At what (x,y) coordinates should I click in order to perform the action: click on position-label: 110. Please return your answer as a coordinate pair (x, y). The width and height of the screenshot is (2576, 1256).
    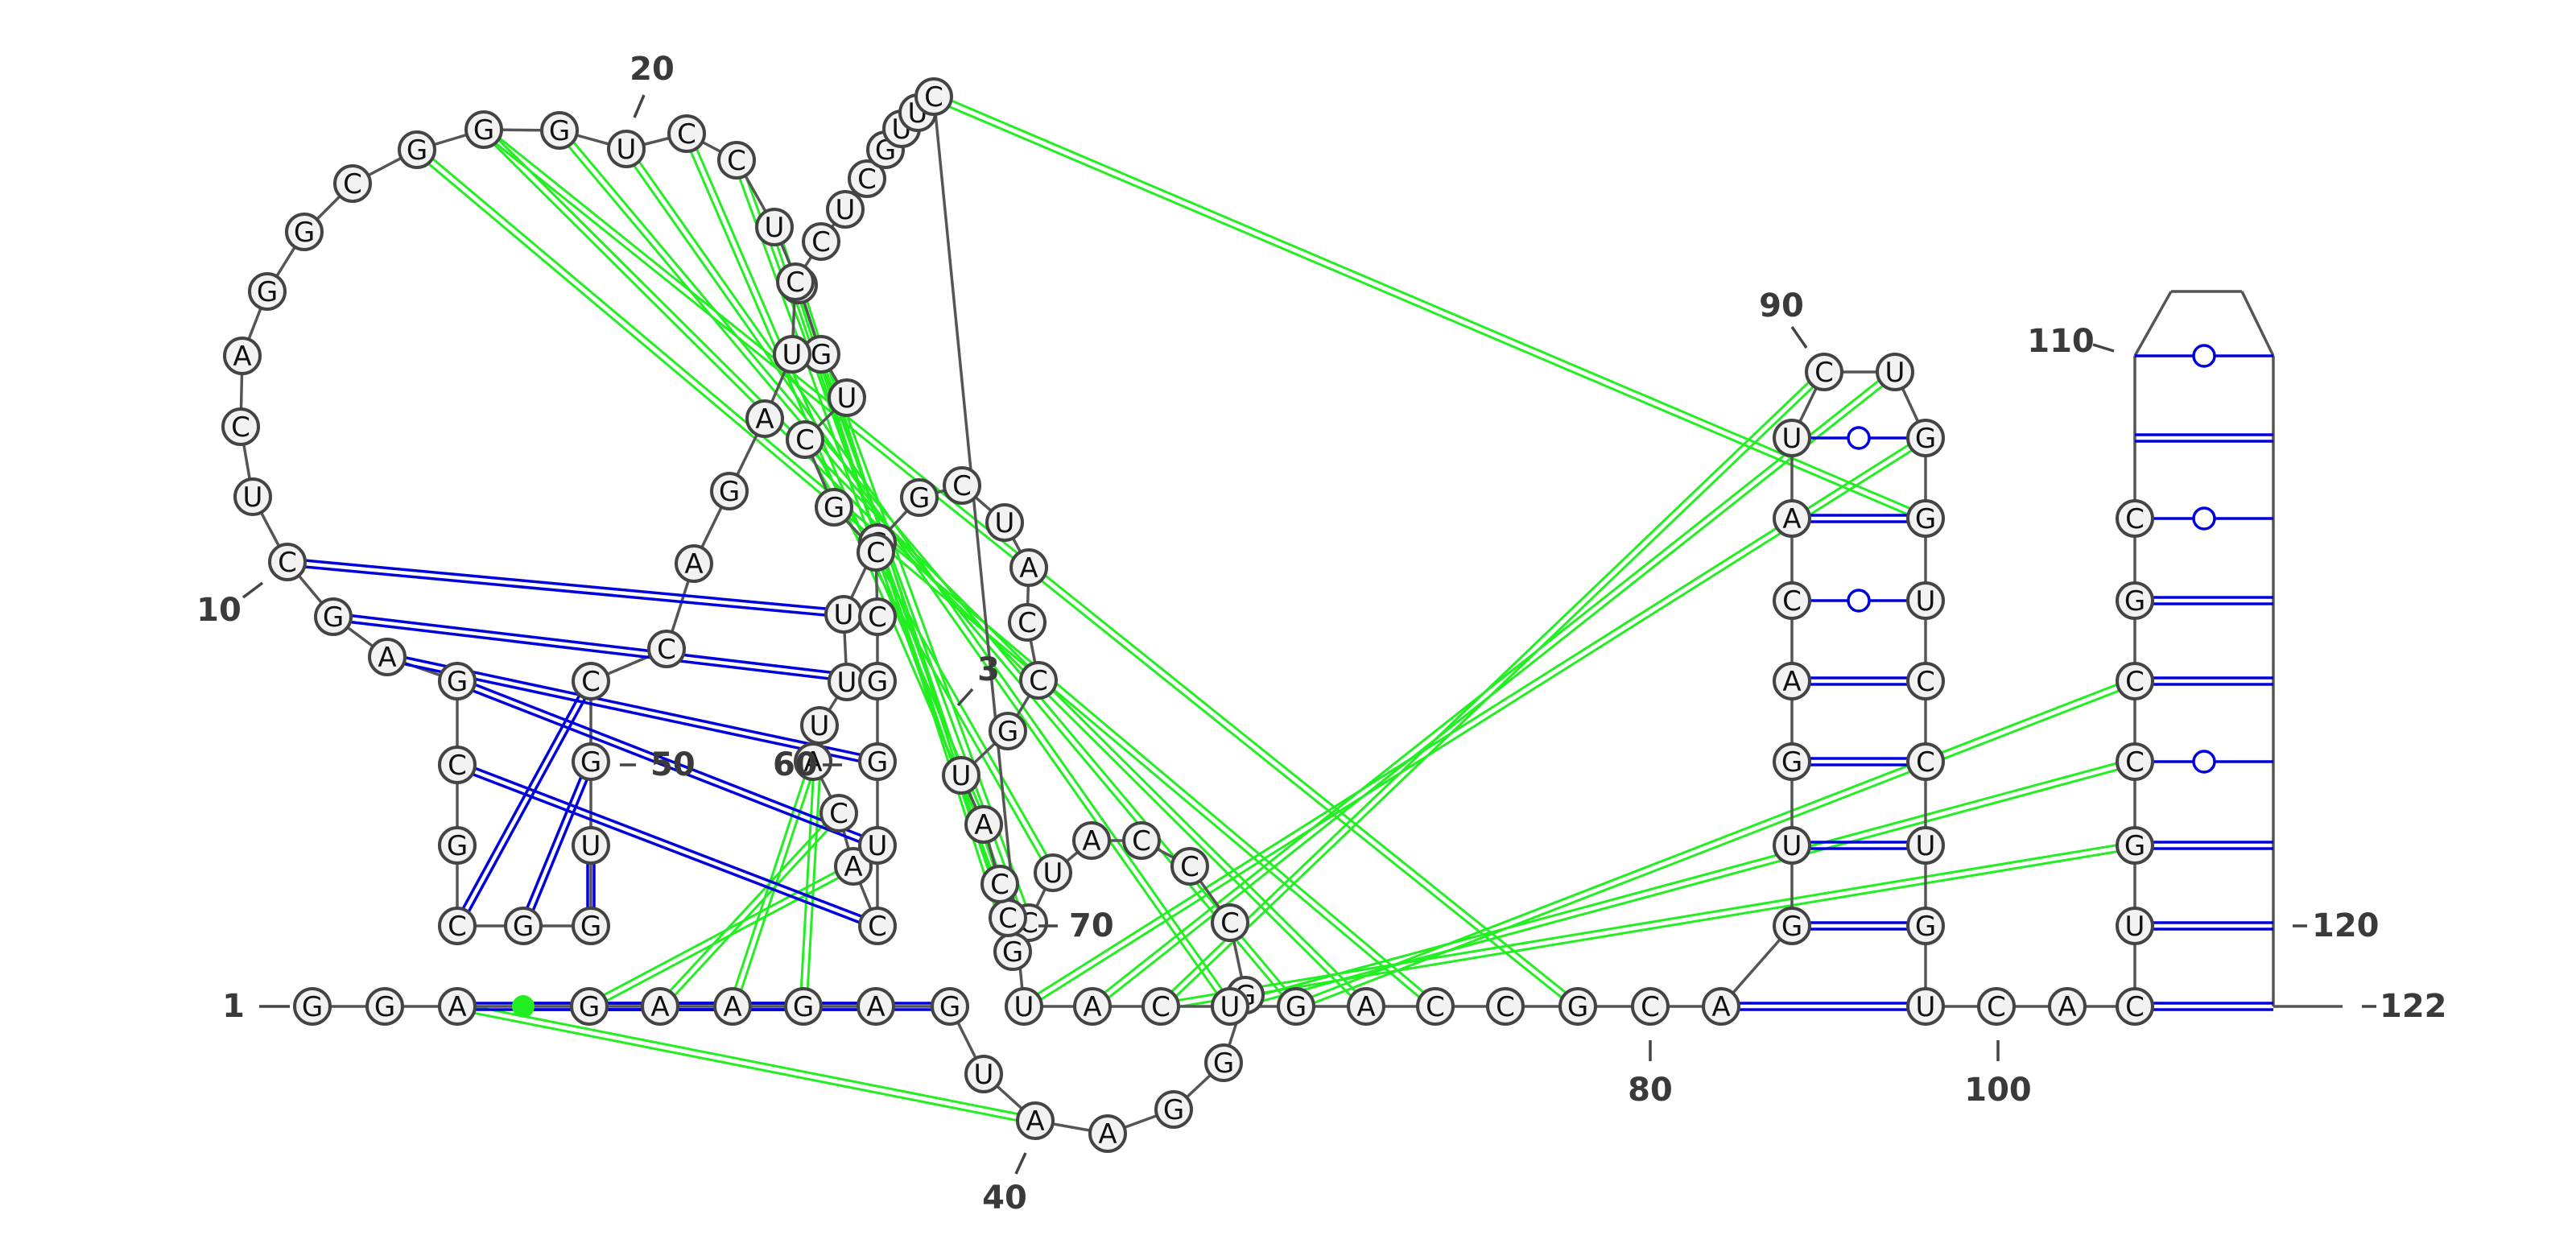
    Looking at the image, I should click on (2071, 341).